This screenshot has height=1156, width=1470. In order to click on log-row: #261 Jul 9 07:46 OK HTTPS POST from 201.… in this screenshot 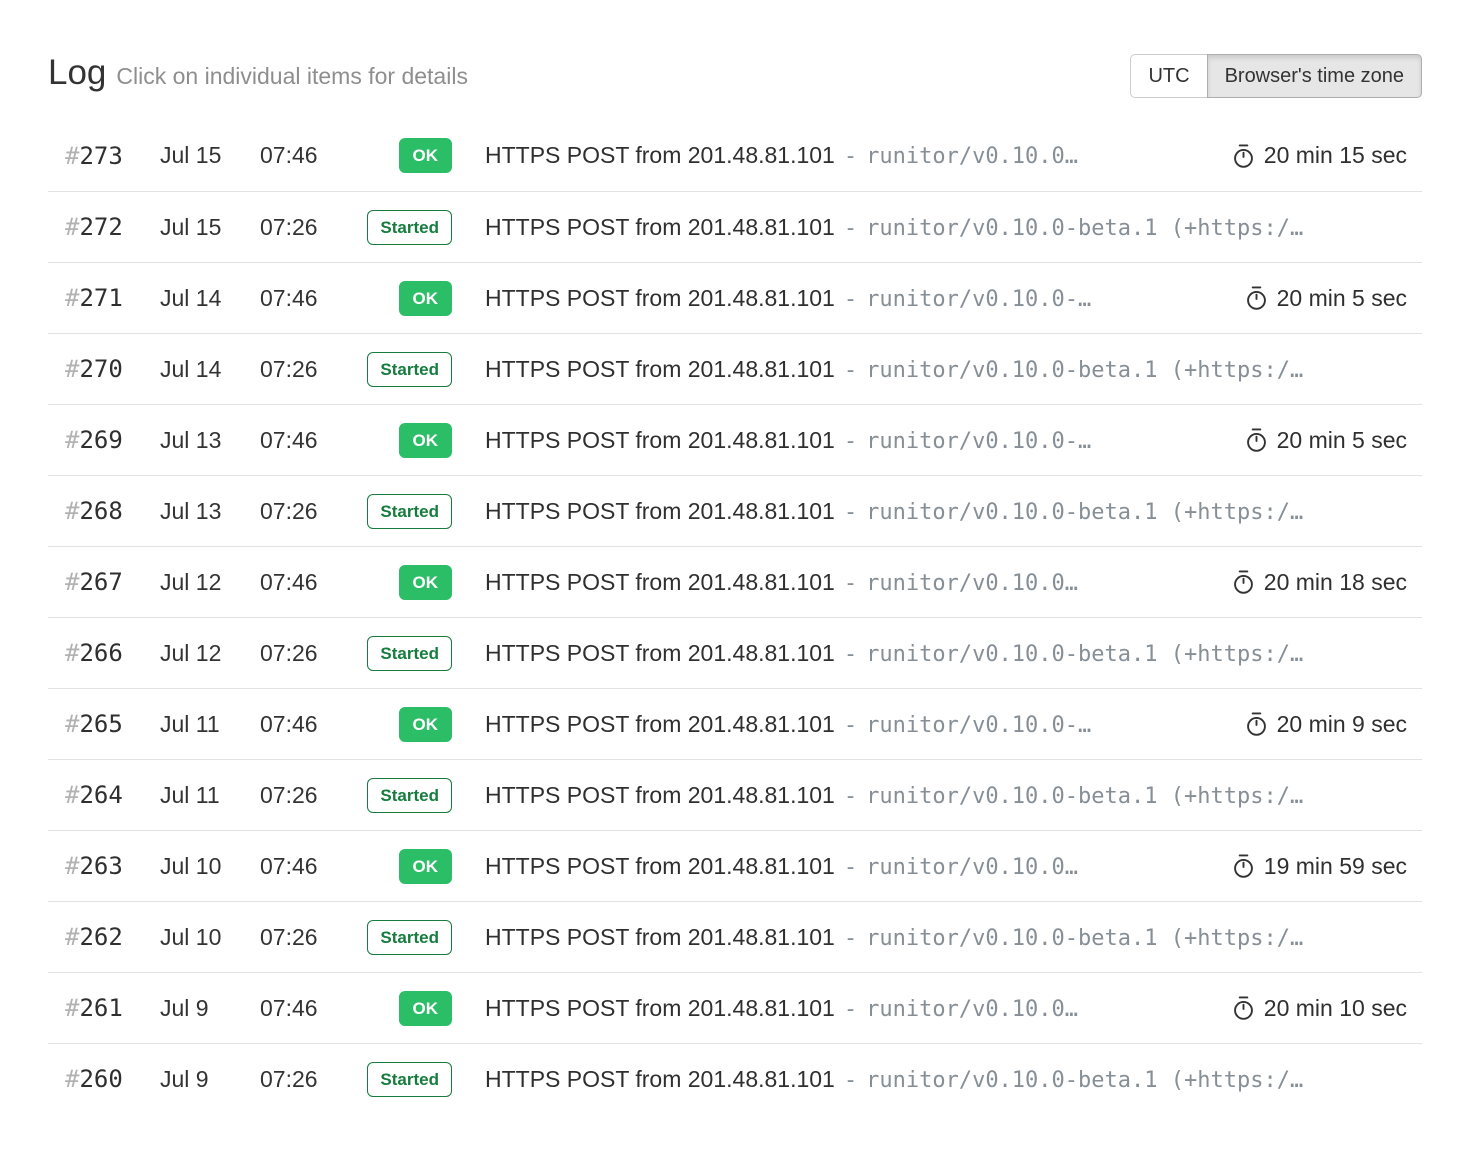, I will do `click(735, 1007)`.